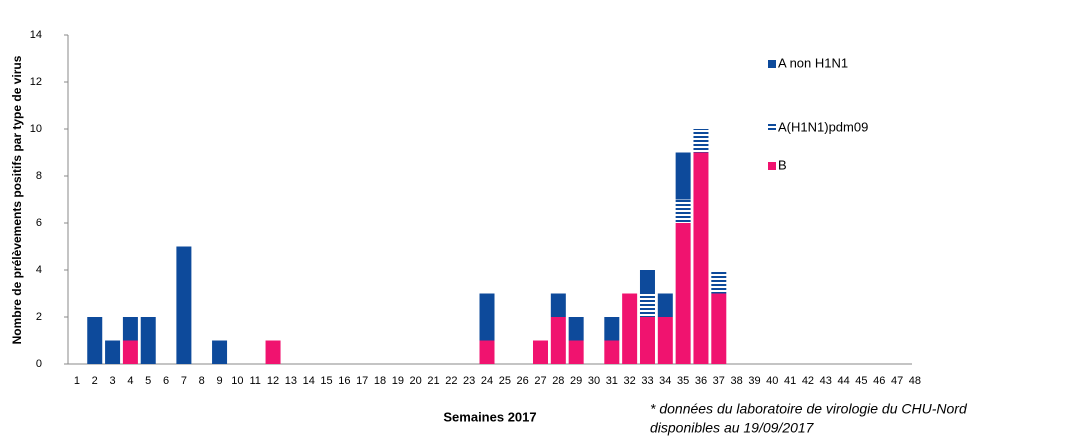 This screenshot has width=1088, height=436. I want to click on x-tick-label: 24, so click(487, 381).